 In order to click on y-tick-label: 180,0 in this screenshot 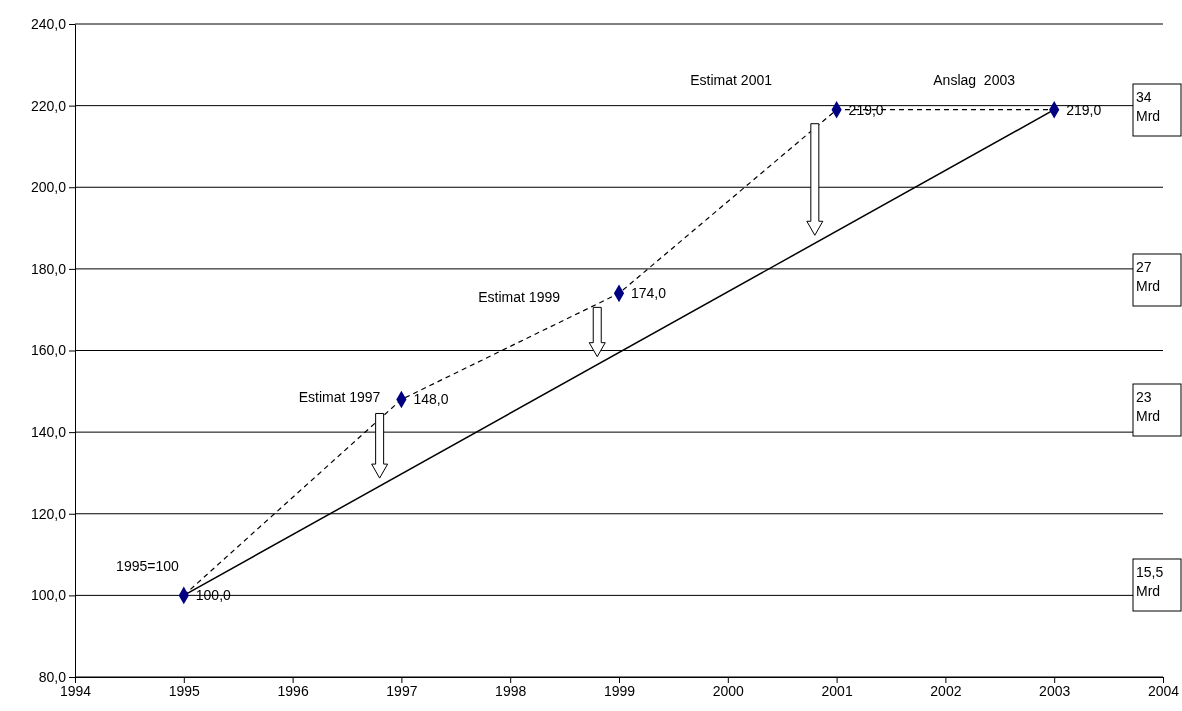, I will do `click(48, 268)`.